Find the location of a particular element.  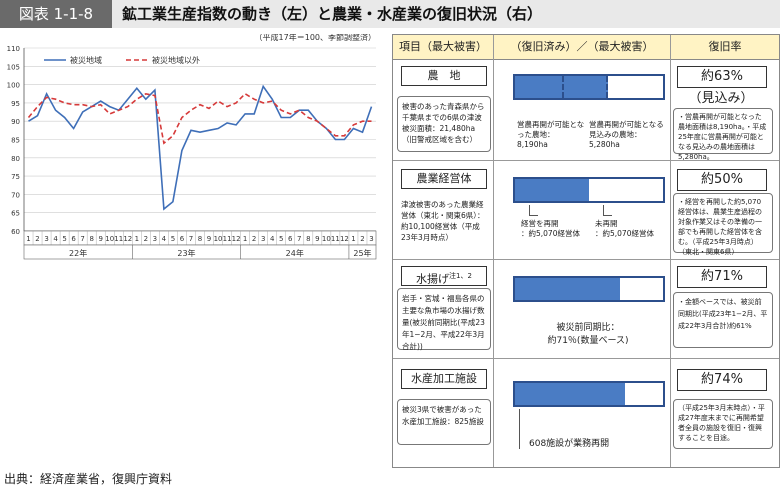

table-header: 項目（最大被害） （復旧済み）／（最大被害） 復旧率 is located at coordinates (586, 47).